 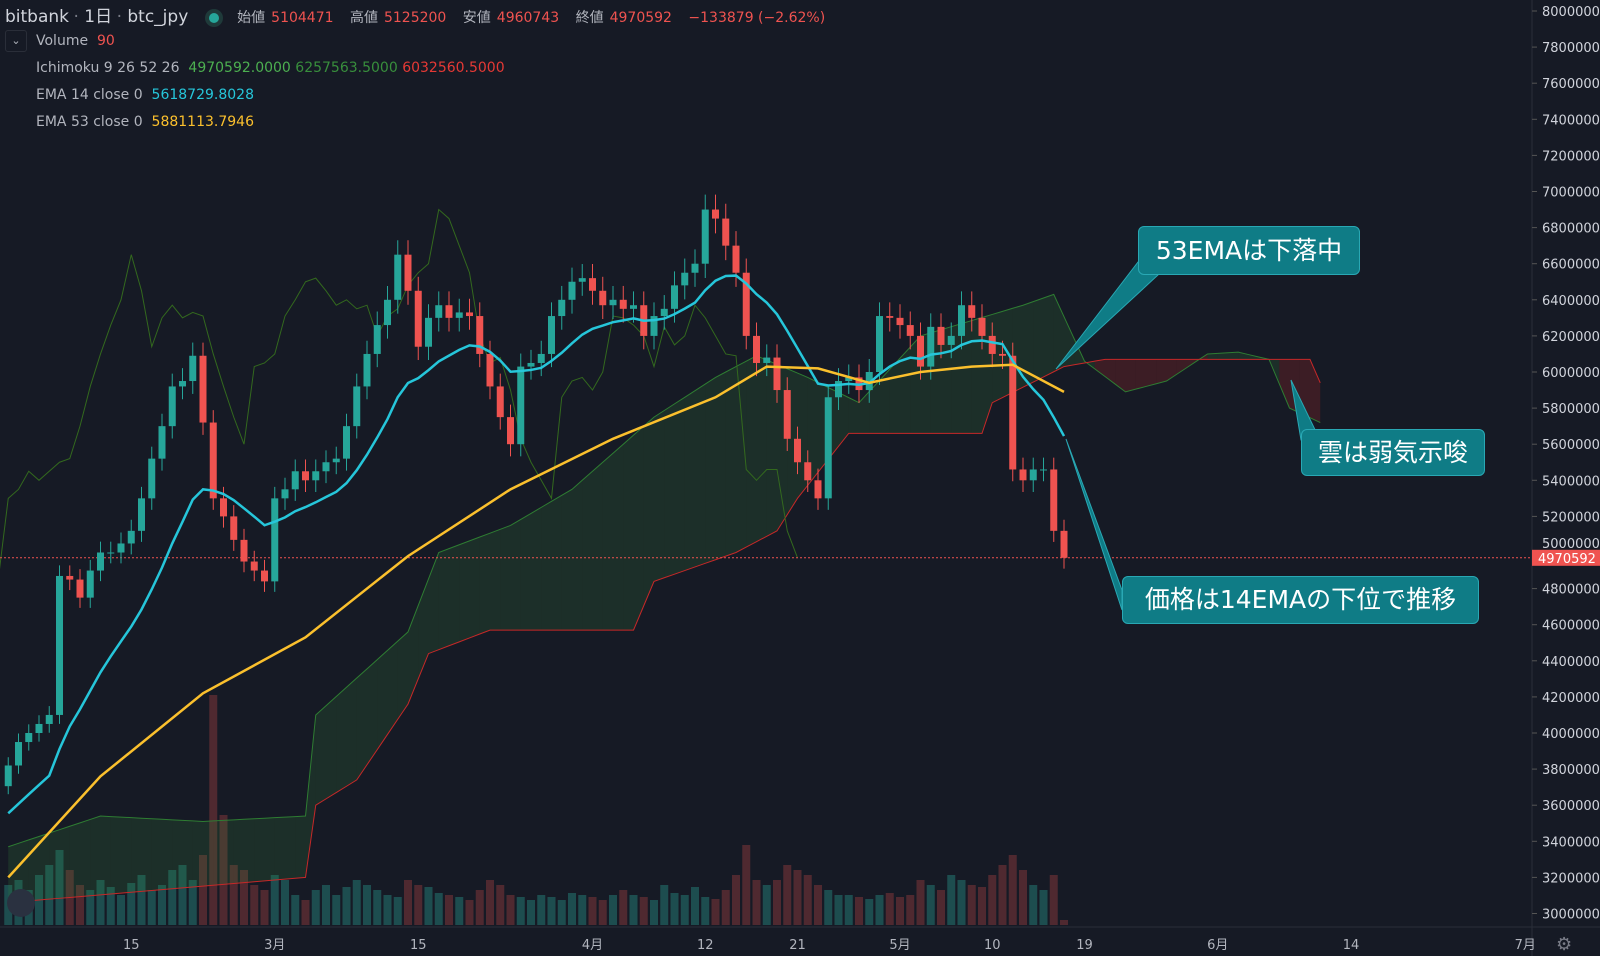 I want to click on y-tick-label: 6200000, so click(x=1571, y=337).